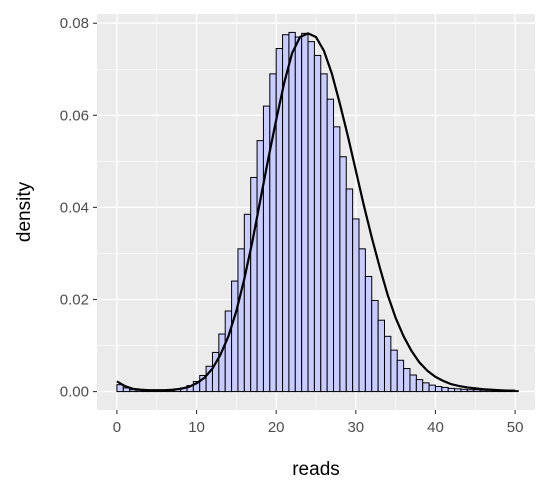 The image size is (545, 489). I want to click on y-tick-label: 0.06, so click(74, 115).